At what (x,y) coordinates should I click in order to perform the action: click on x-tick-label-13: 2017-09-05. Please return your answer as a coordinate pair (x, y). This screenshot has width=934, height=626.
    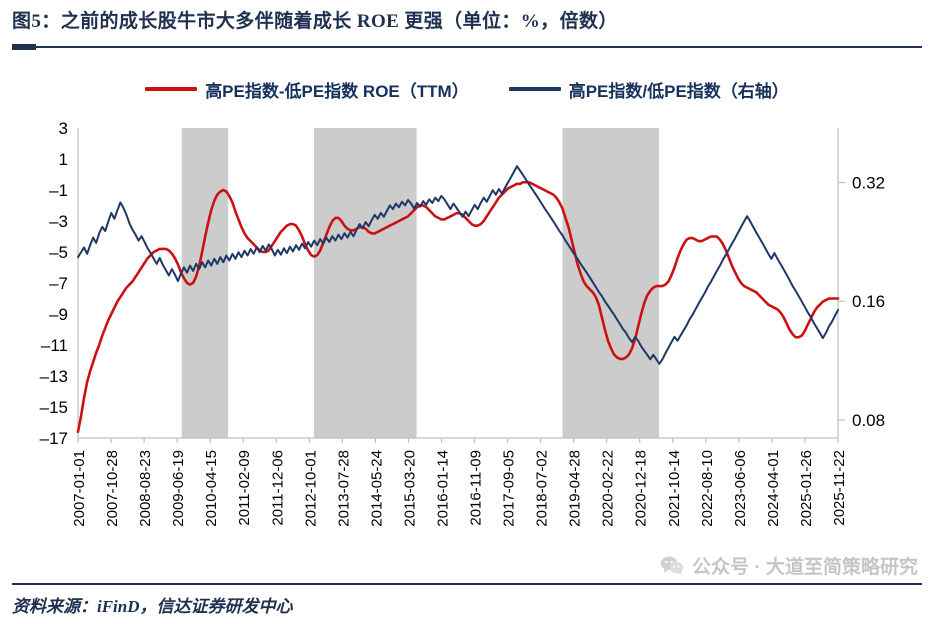
    Looking at the image, I should click on (509, 488).